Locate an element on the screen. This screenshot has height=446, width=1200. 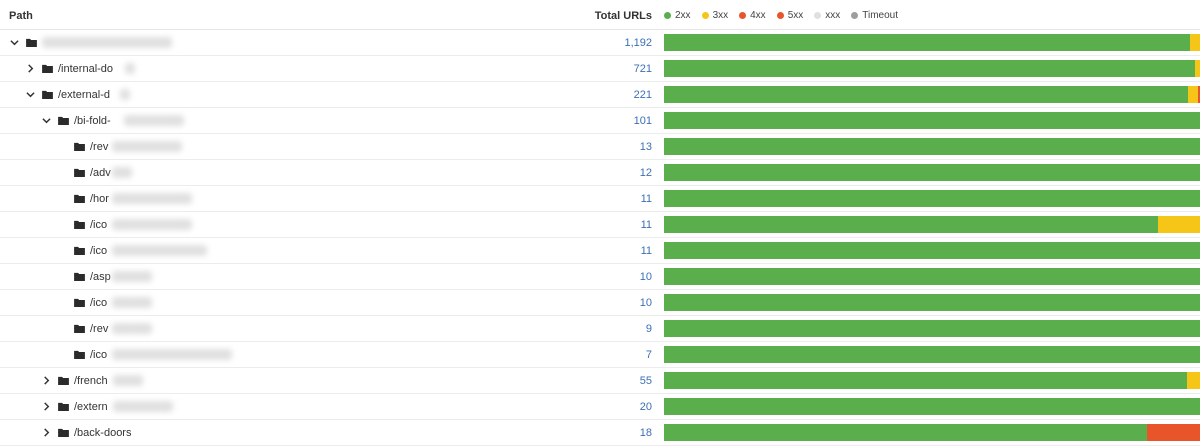
path-name: /asp is located at coordinates (100, 277).